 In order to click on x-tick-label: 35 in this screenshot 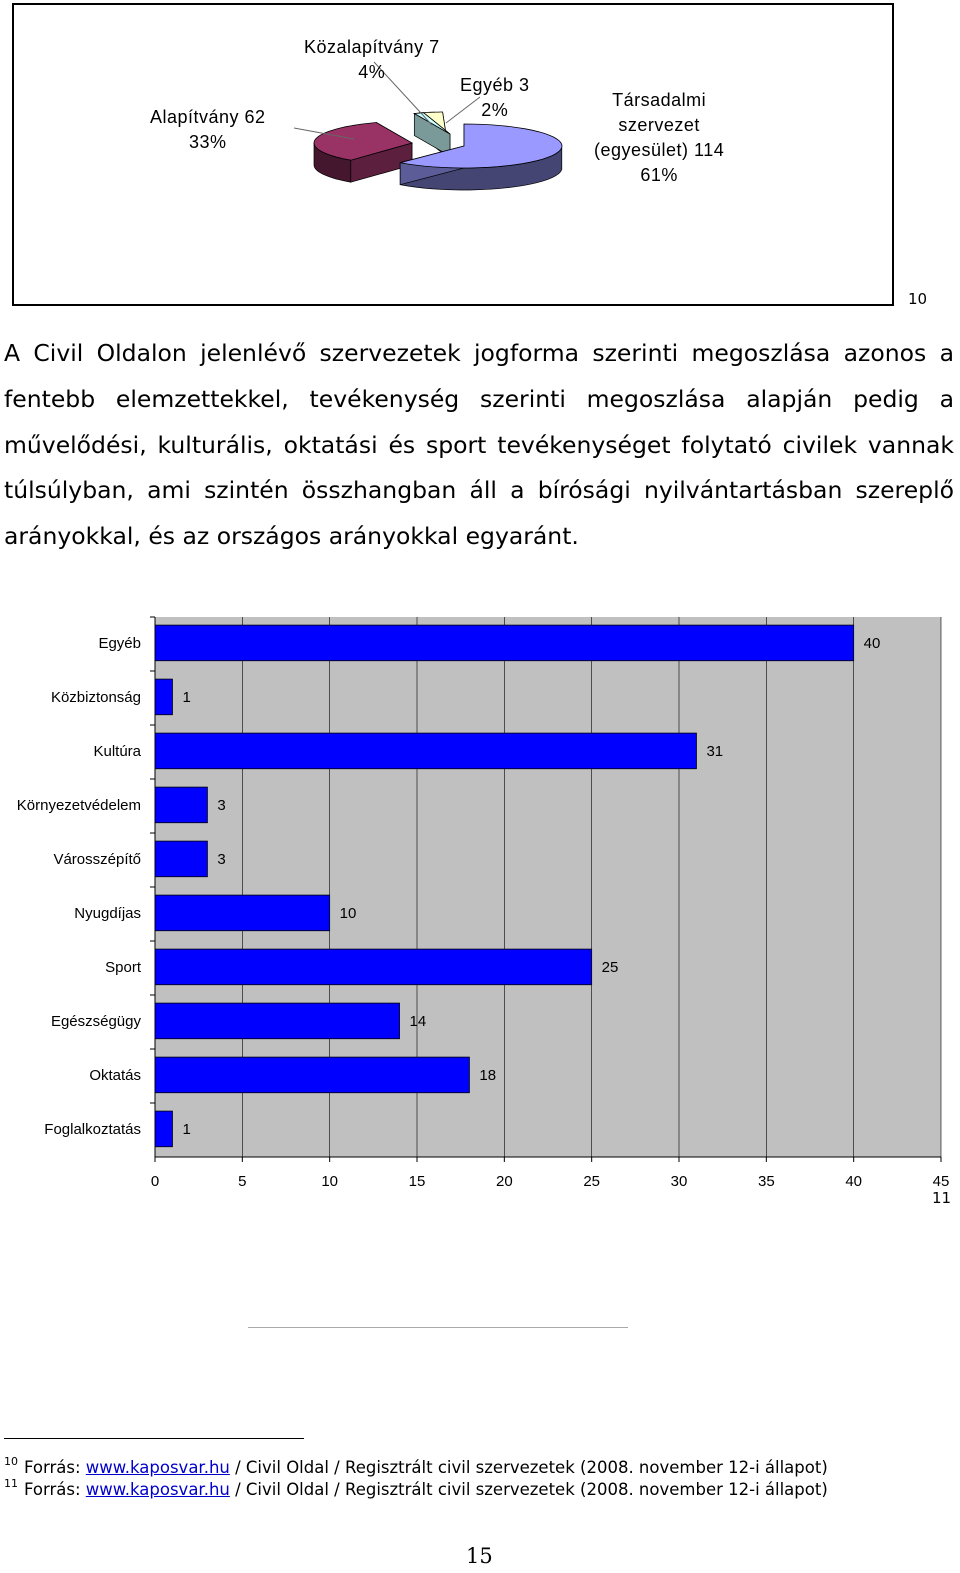, I will do `click(766, 1181)`.